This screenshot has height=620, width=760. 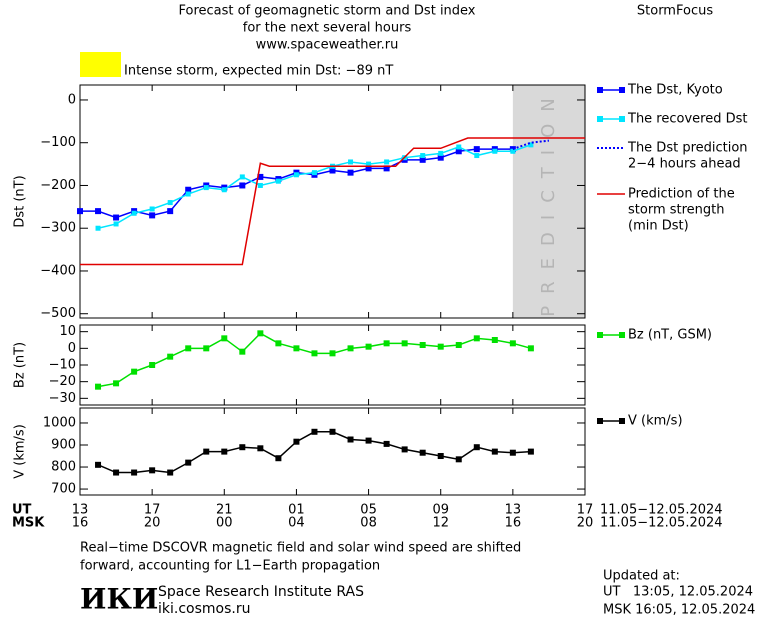 I want to click on legend-label: The recovered Dst, so click(x=687, y=119).